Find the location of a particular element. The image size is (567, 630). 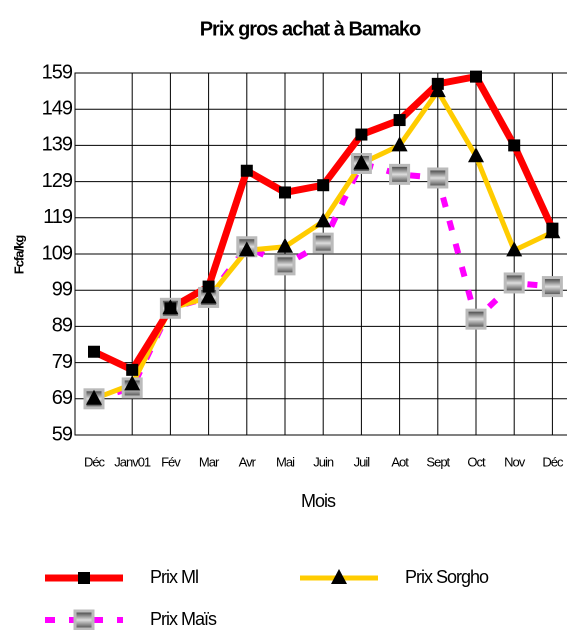

y-axis-label: Fcfa/kg is located at coordinates (18, 255).